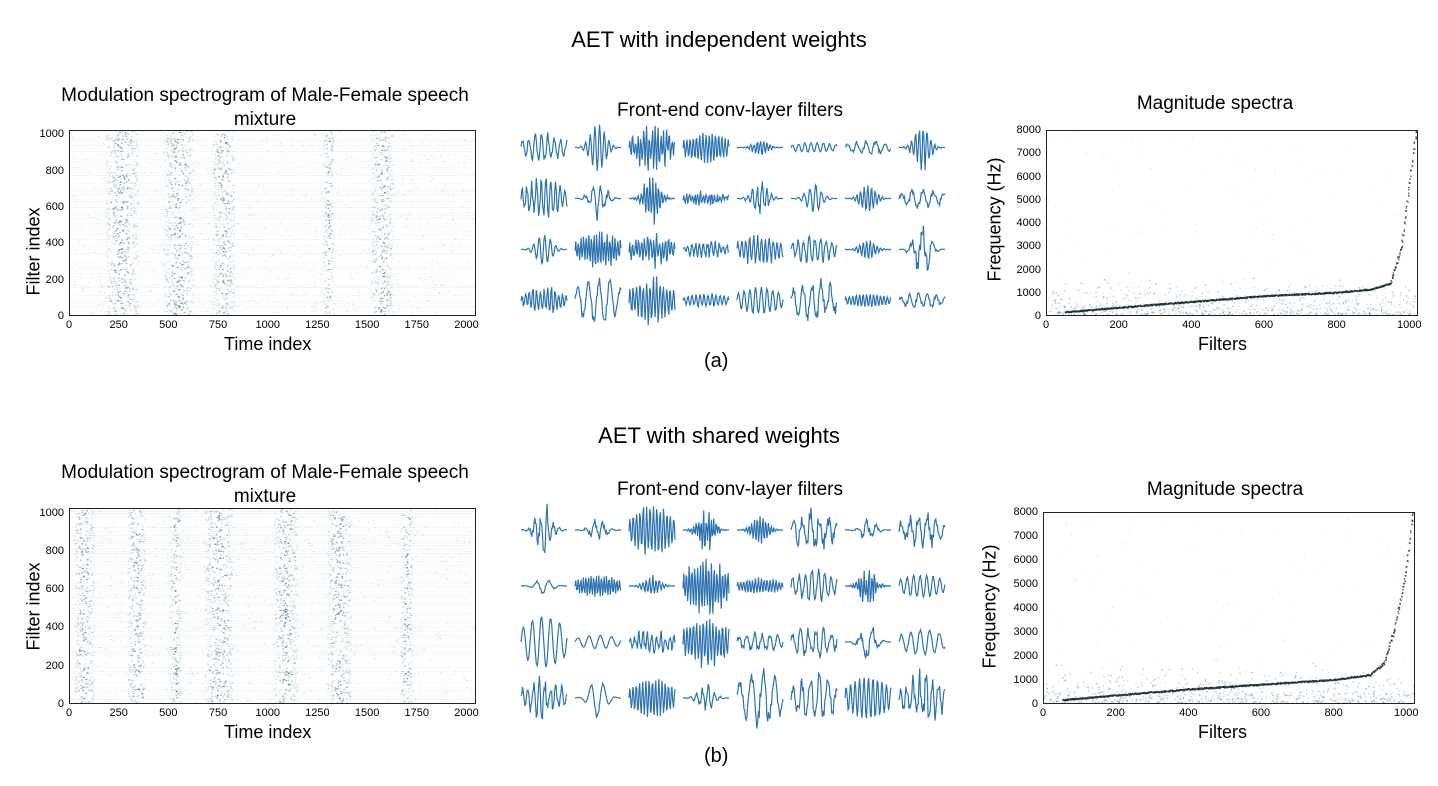 This screenshot has height=786, width=1438. I want to click on filter-waveform-r2-c6, so click(868, 250).